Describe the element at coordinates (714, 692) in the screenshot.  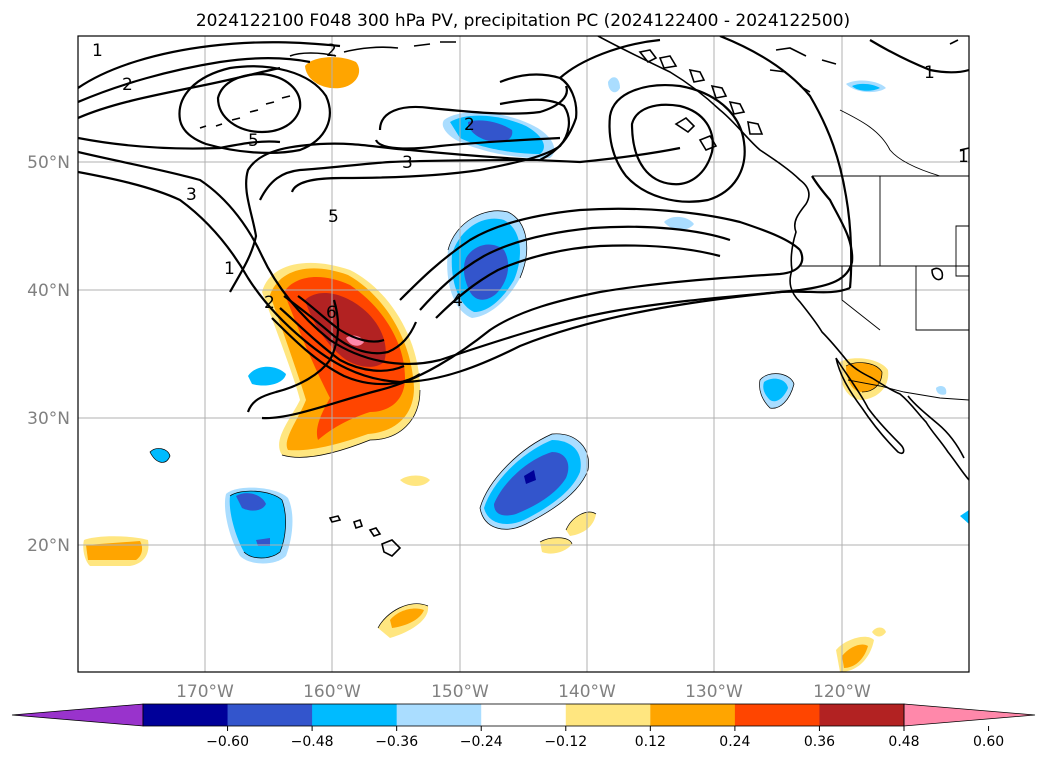
I see `lon-label-130w: 130°W` at that location.